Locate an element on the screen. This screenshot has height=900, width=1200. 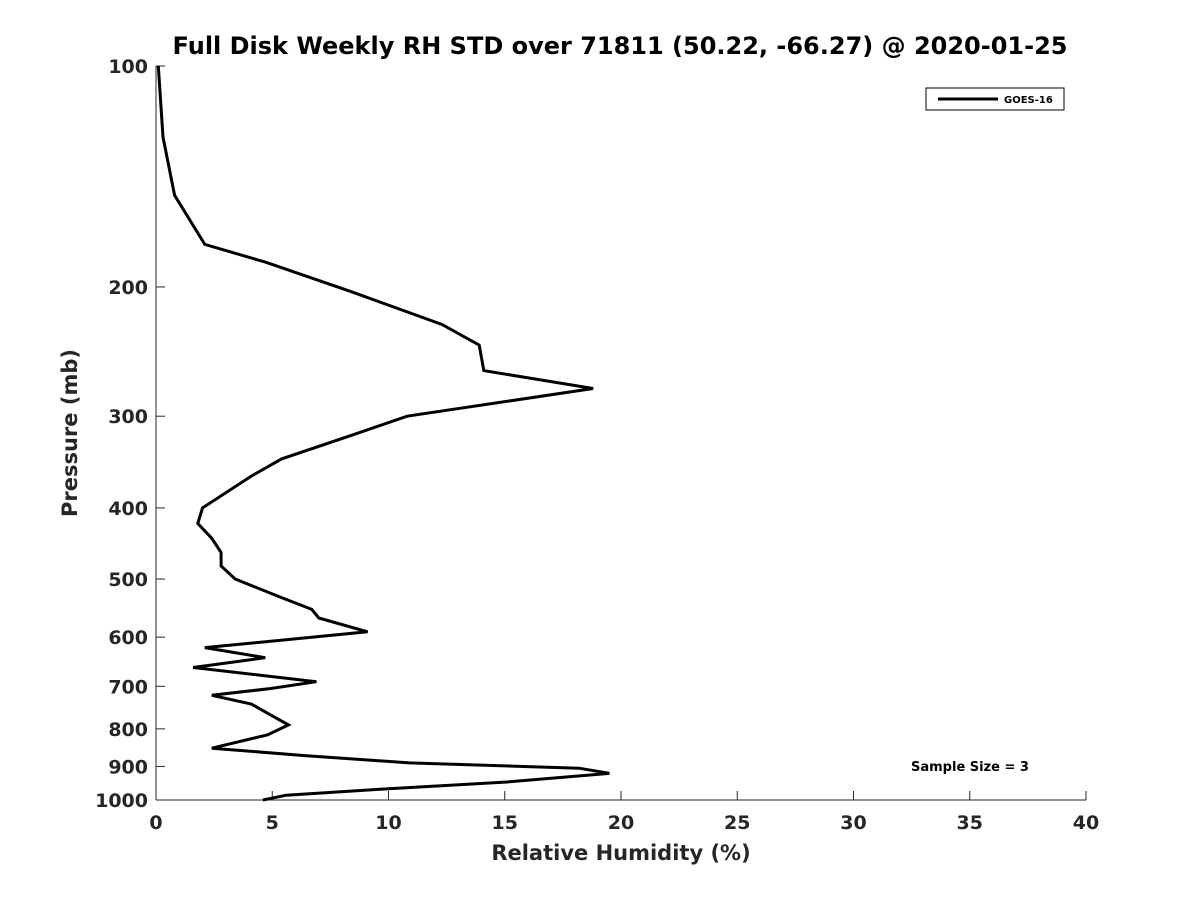
y-tick-label: 100 is located at coordinates (128, 67).